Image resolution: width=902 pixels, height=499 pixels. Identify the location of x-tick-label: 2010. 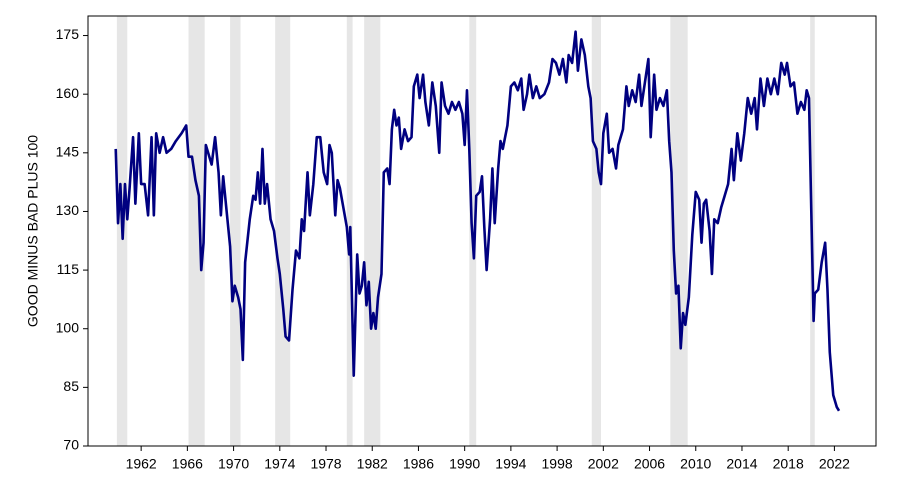
(695, 464).